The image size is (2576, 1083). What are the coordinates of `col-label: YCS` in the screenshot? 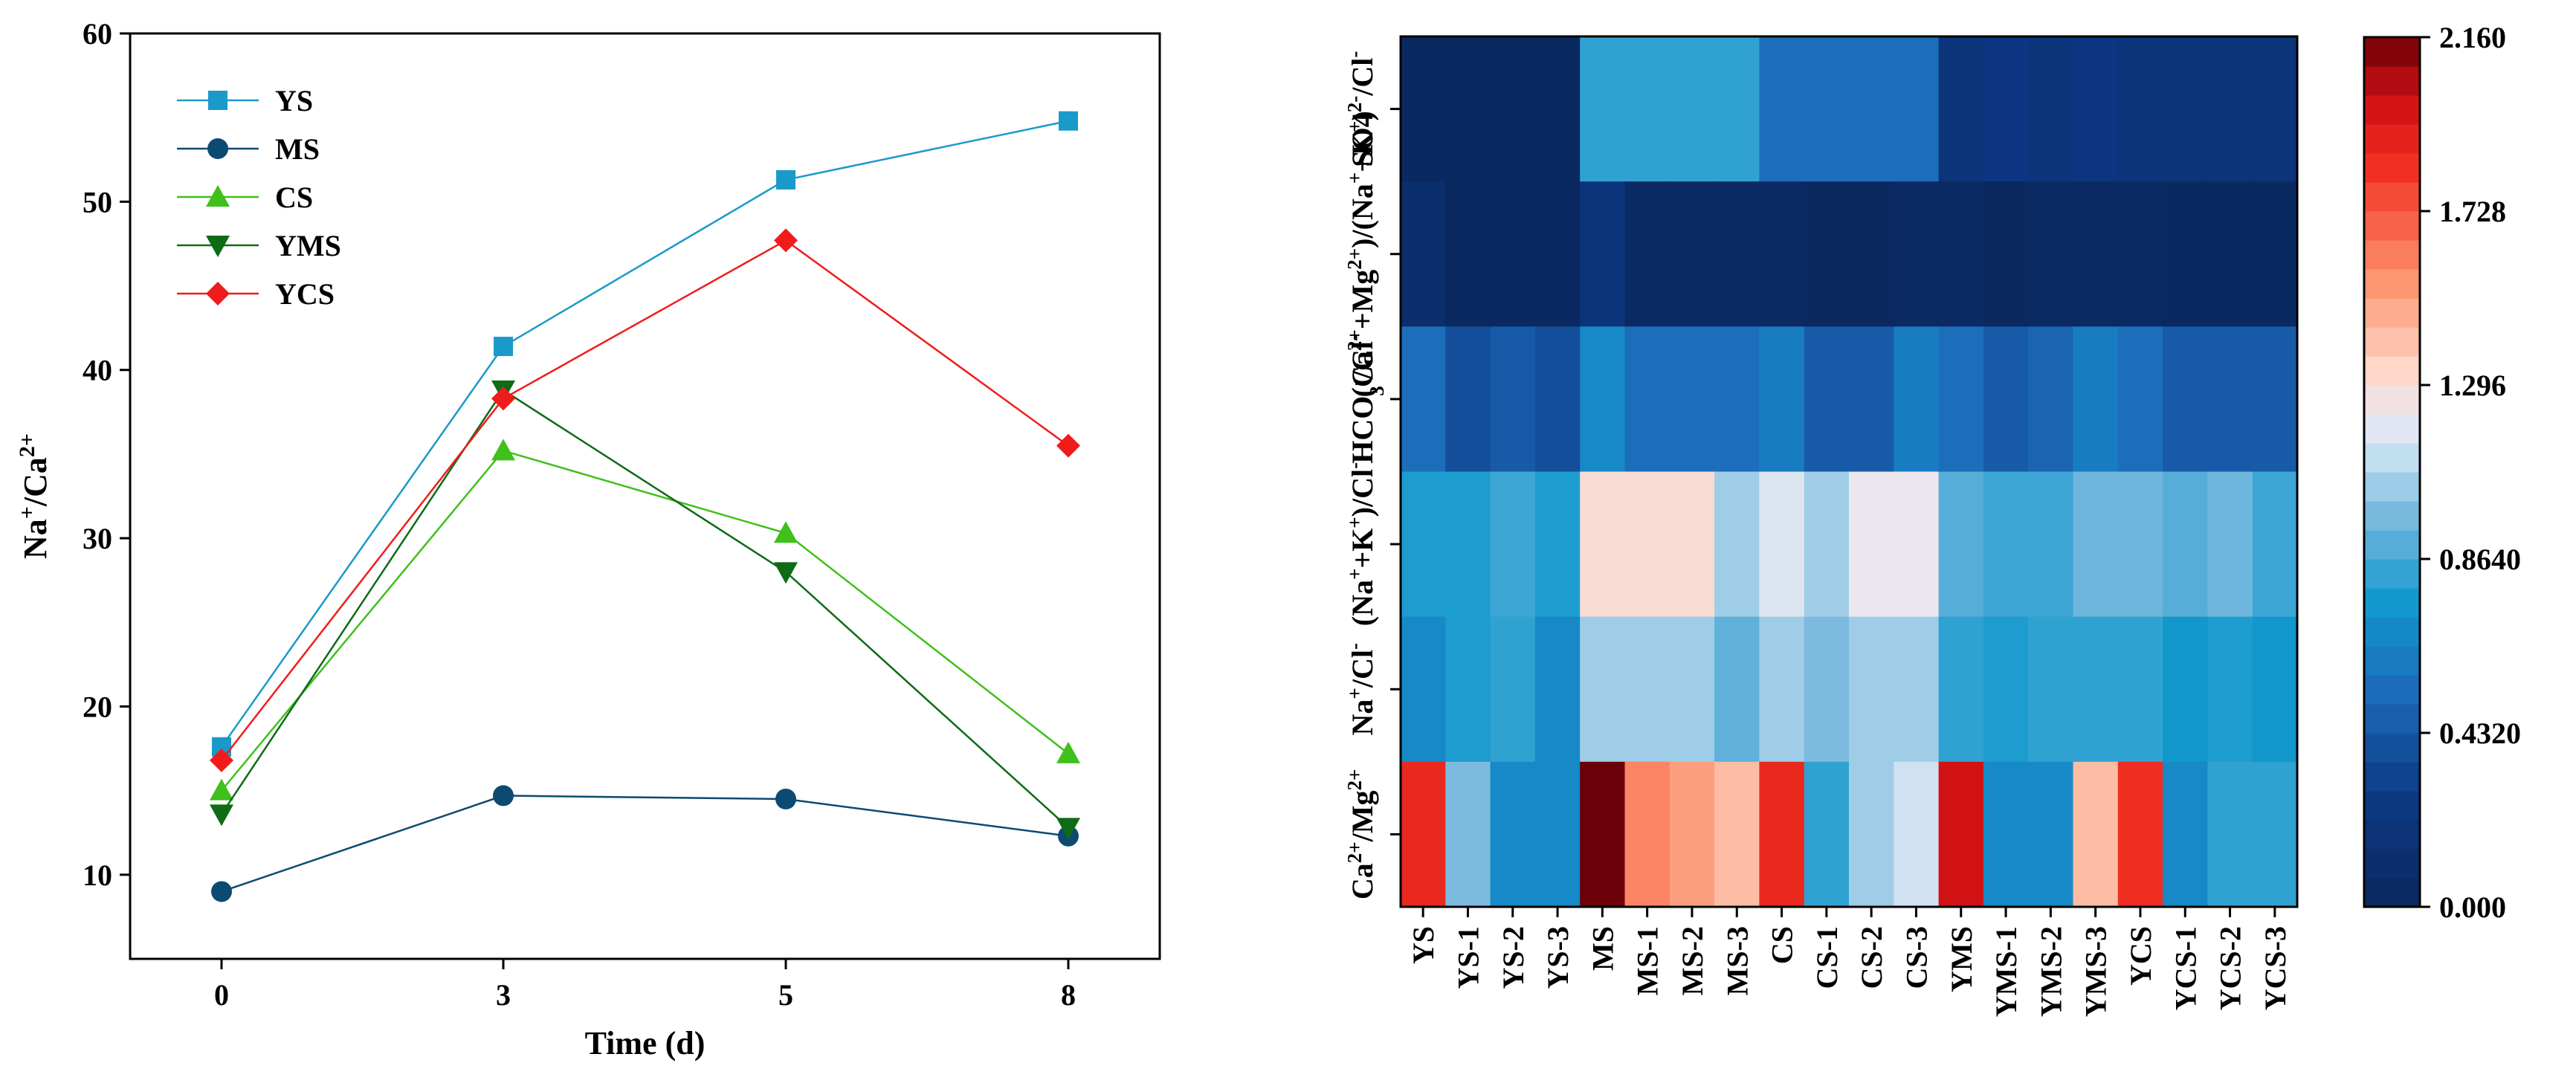 It's located at (2140, 956).